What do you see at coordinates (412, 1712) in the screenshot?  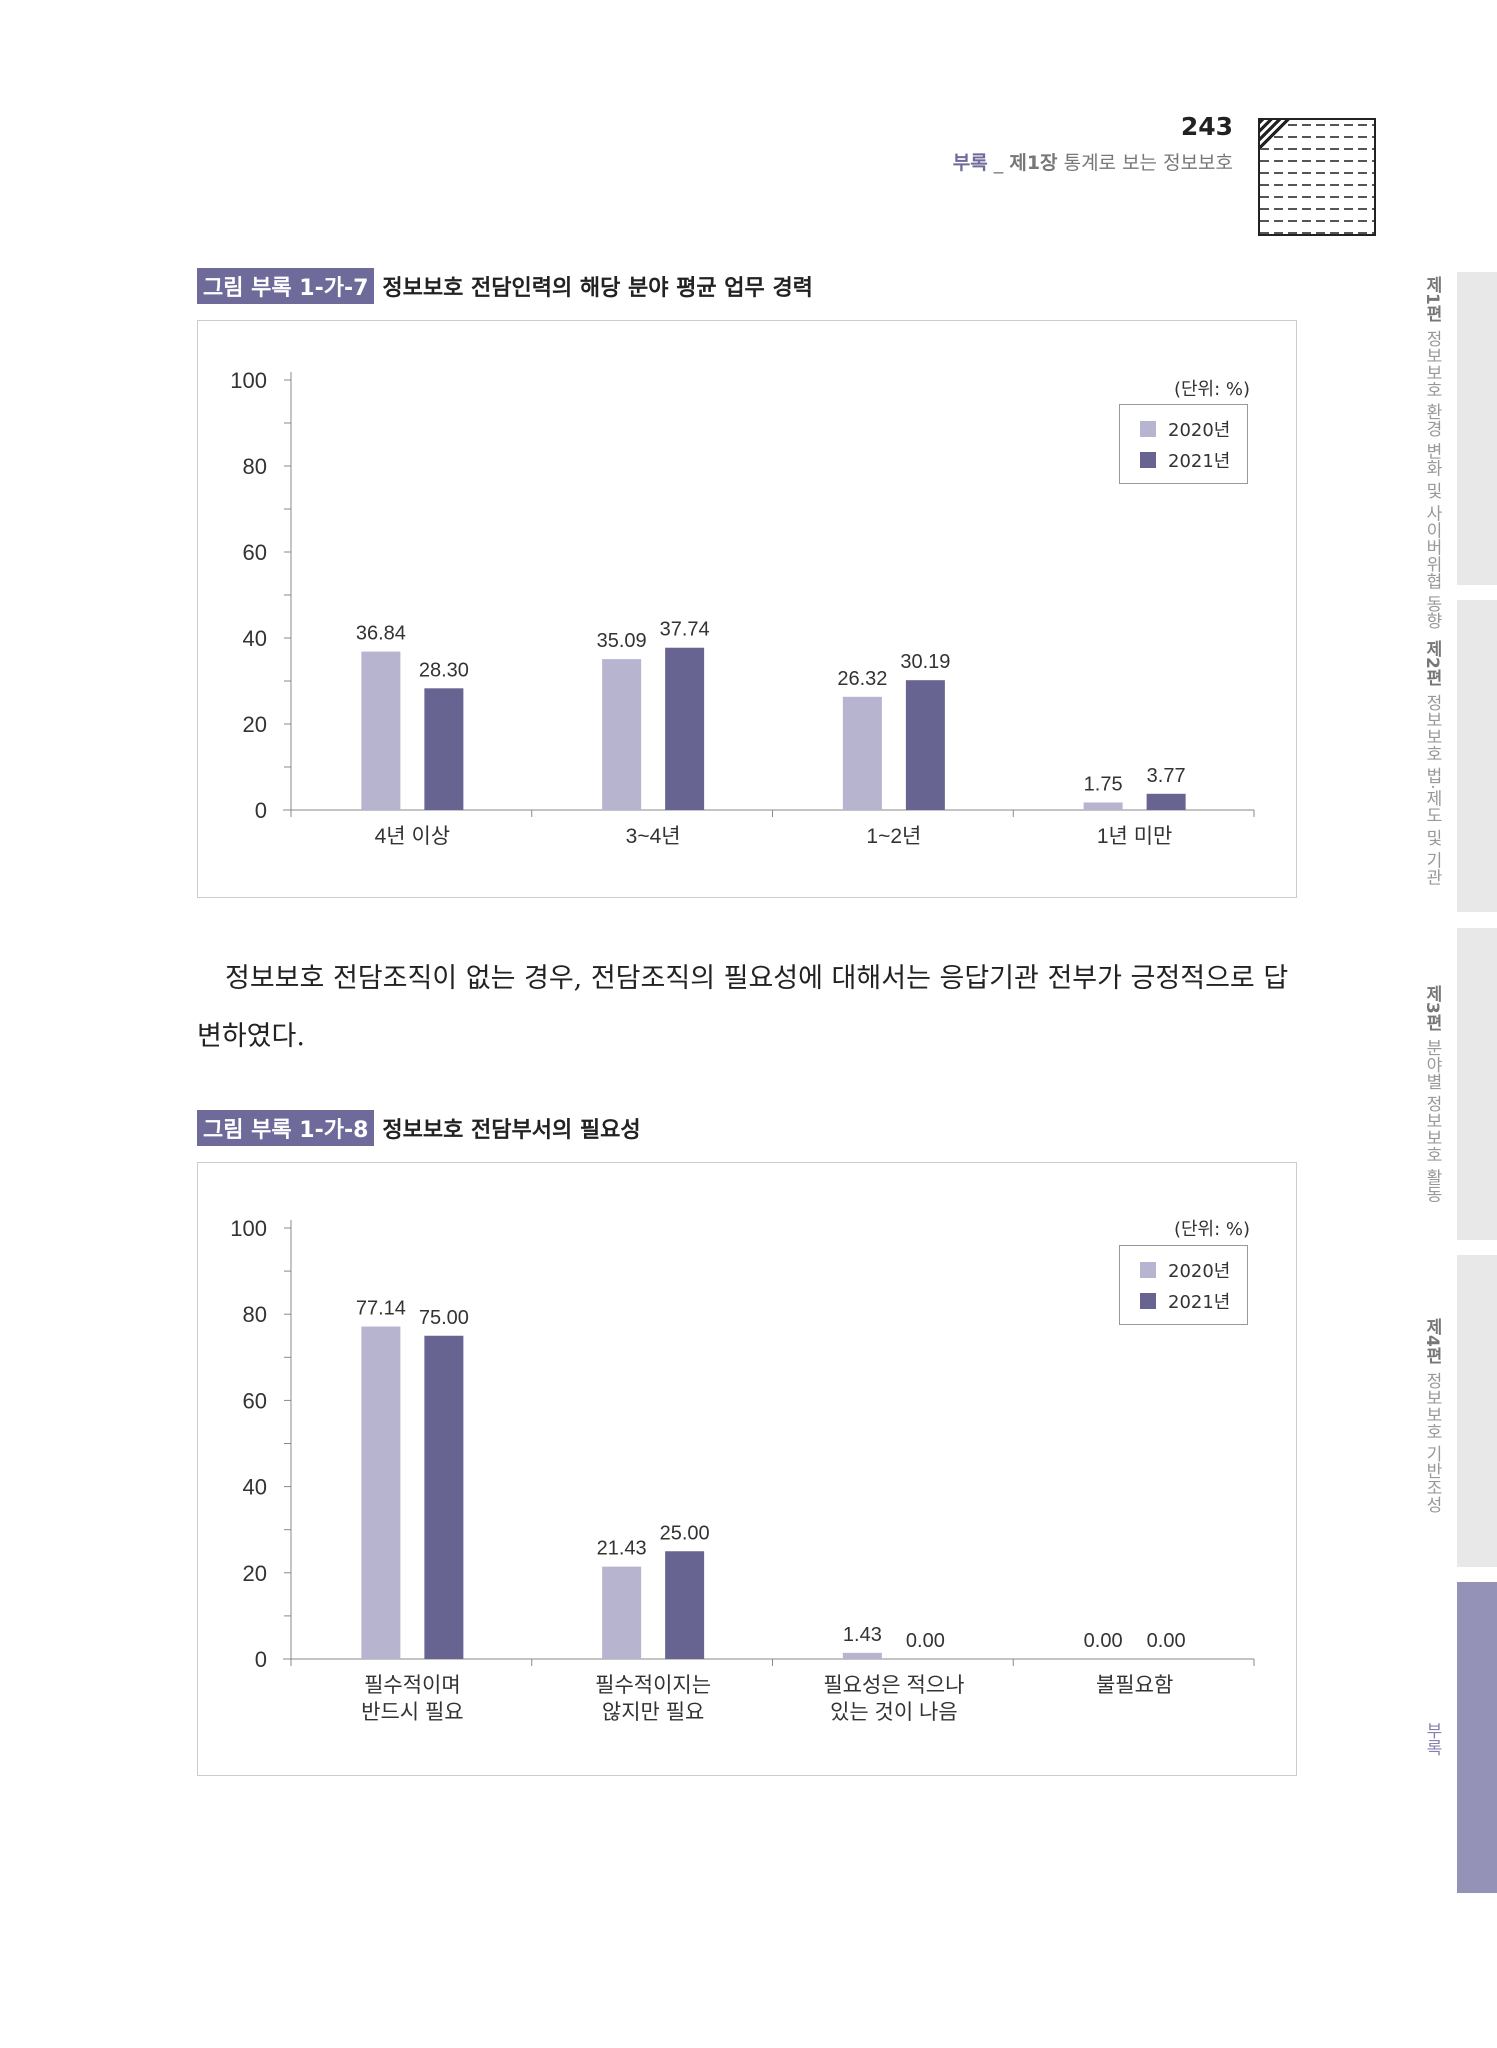 I see `x-tick-label: 반드시 필요` at bounding box center [412, 1712].